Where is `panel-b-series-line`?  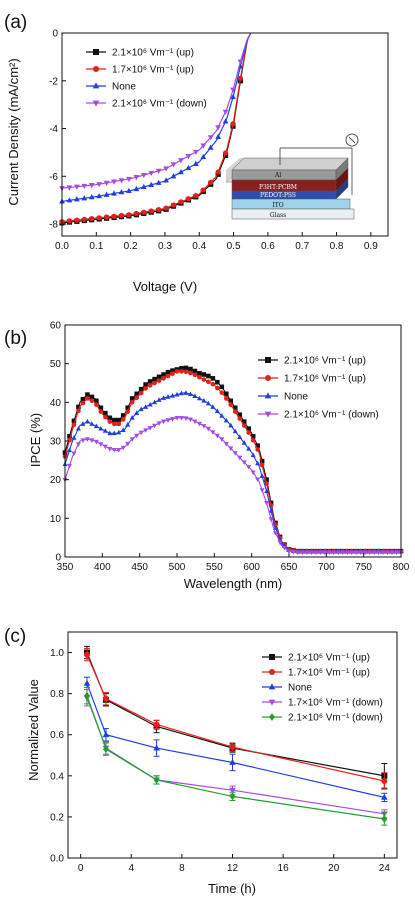
panel-b-series-line is located at coordinates (232, 472).